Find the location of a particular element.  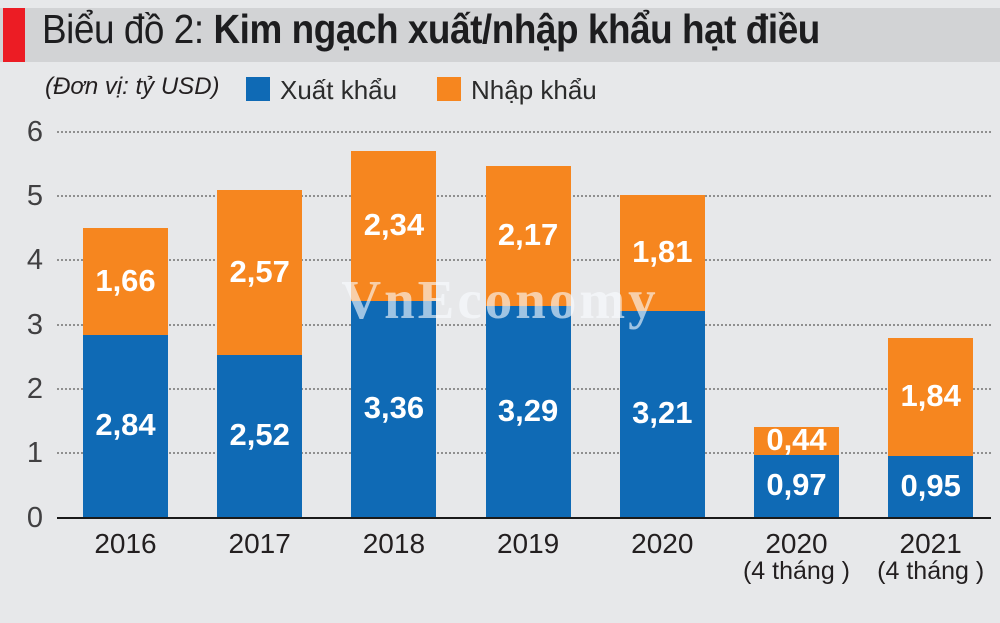

bar-segment-export: 2,52 is located at coordinates (260, 436).